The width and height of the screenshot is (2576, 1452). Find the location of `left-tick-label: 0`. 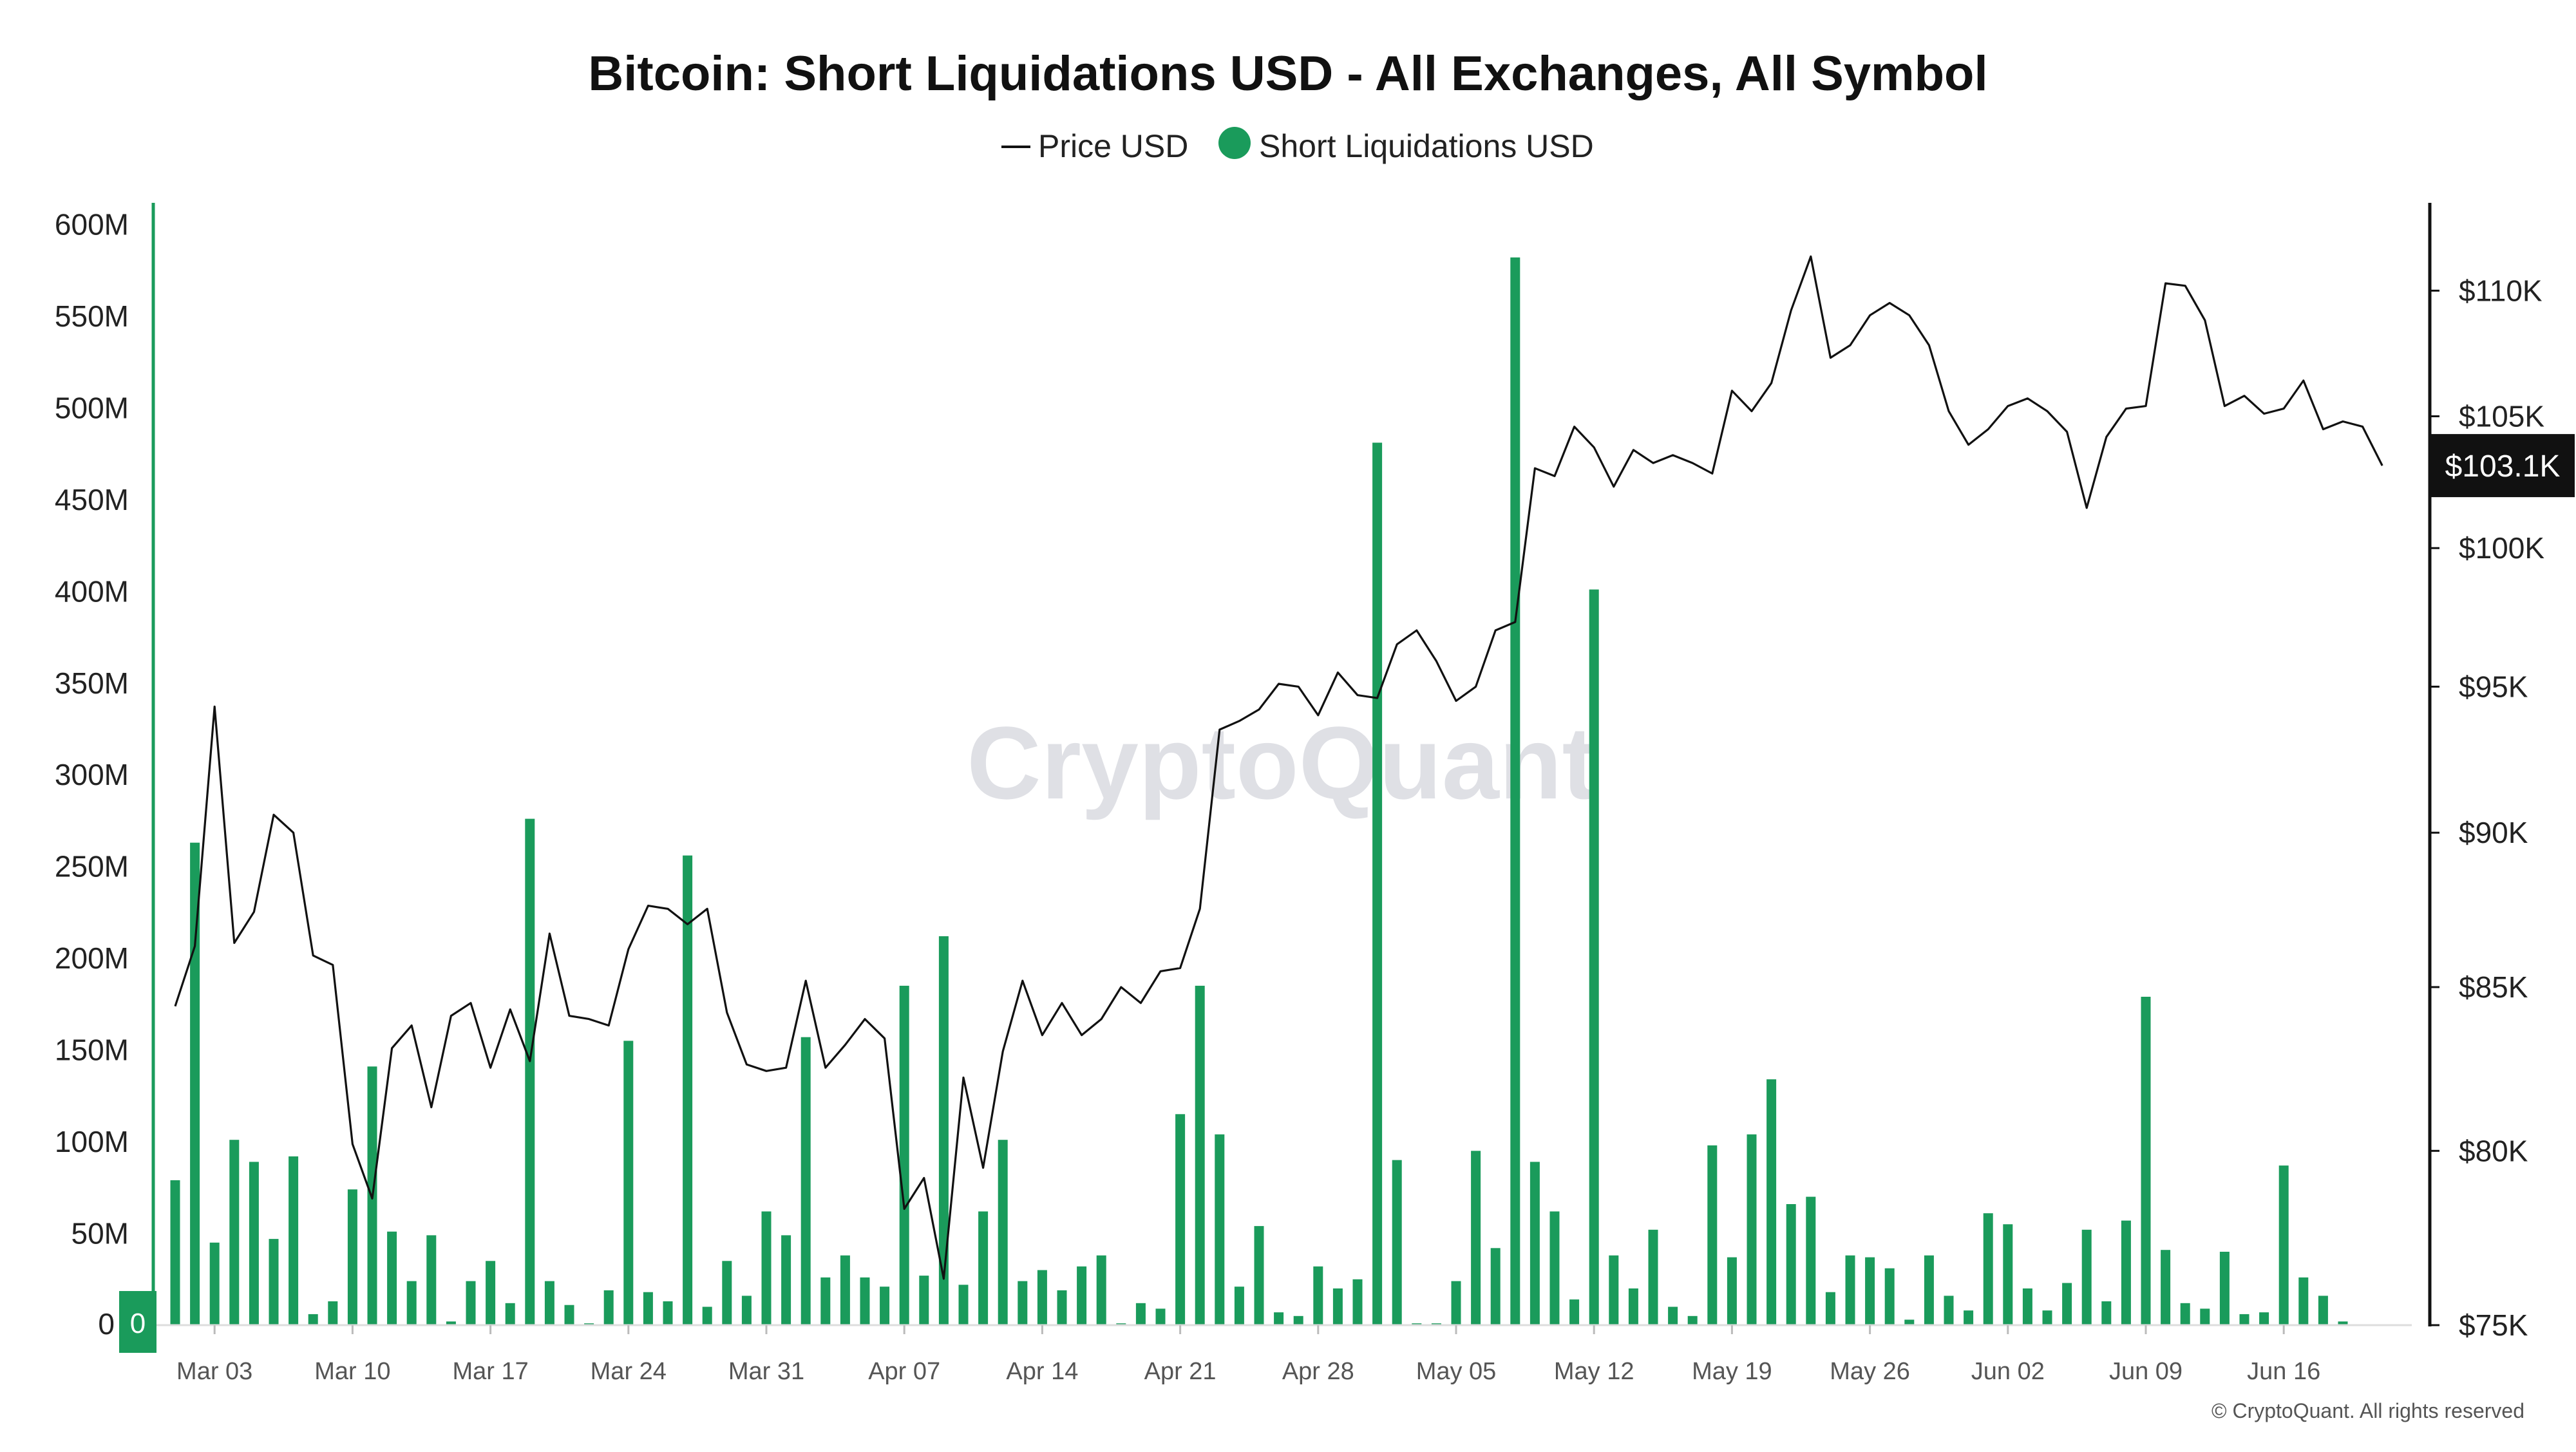

left-tick-label: 0 is located at coordinates (107, 1324).